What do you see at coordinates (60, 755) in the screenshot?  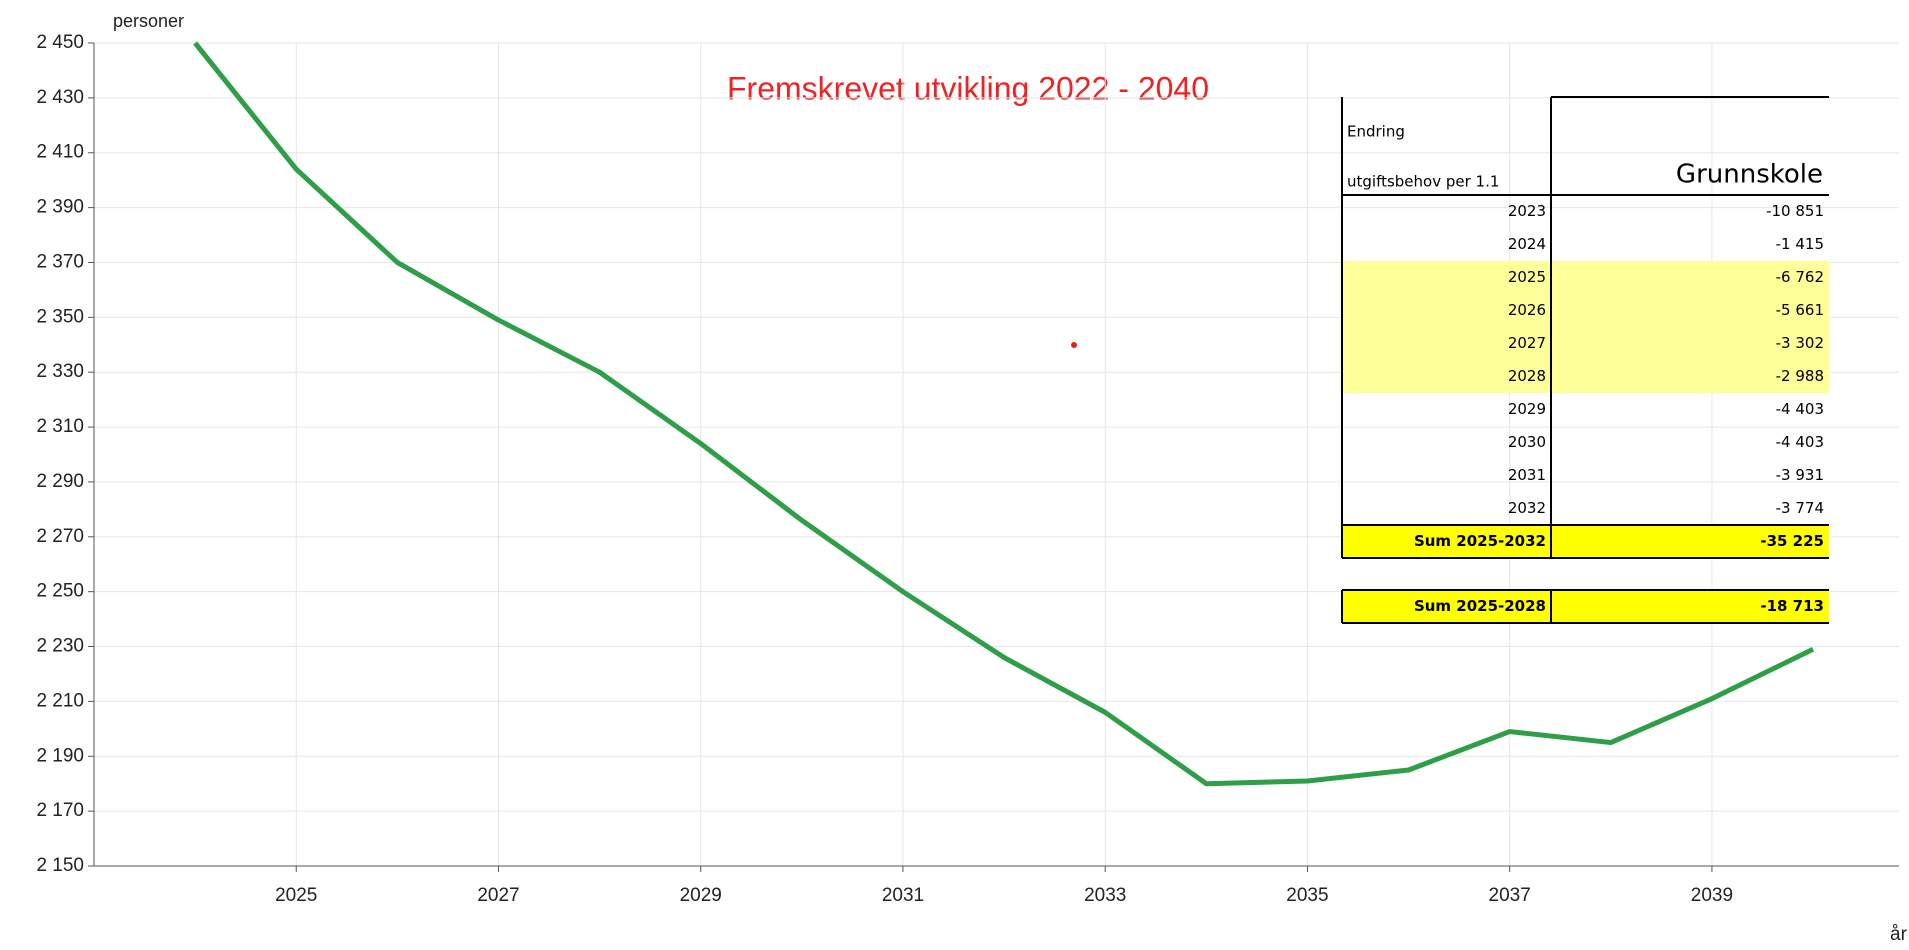 I see `y-tick-label: 2 190` at bounding box center [60, 755].